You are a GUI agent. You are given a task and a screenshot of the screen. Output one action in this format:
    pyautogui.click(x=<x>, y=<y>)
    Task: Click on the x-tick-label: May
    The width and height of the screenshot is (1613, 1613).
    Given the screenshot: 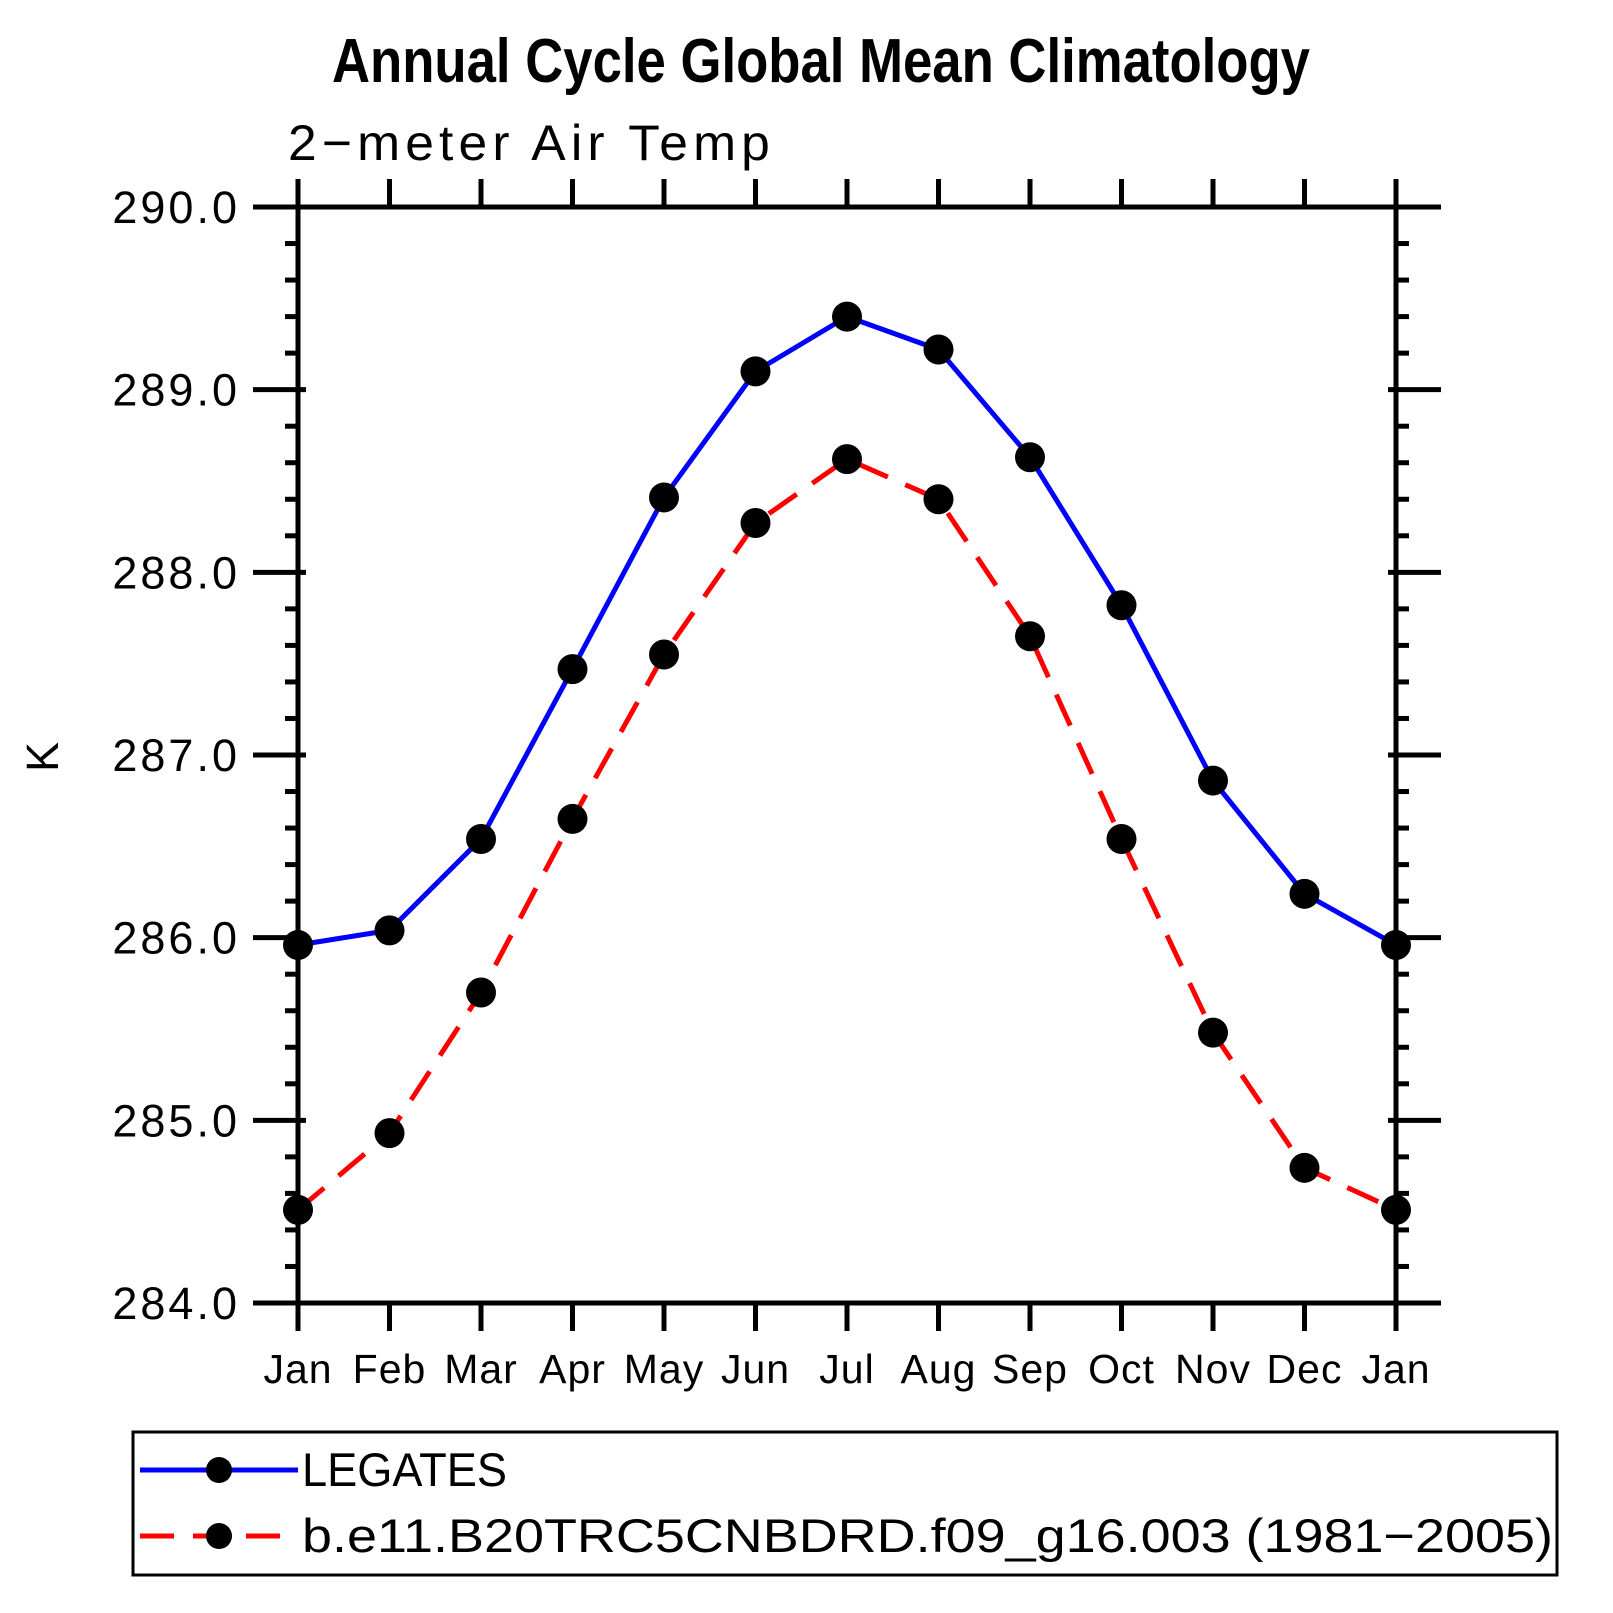 What is the action you would take?
    pyautogui.click(x=664, y=1369)
    